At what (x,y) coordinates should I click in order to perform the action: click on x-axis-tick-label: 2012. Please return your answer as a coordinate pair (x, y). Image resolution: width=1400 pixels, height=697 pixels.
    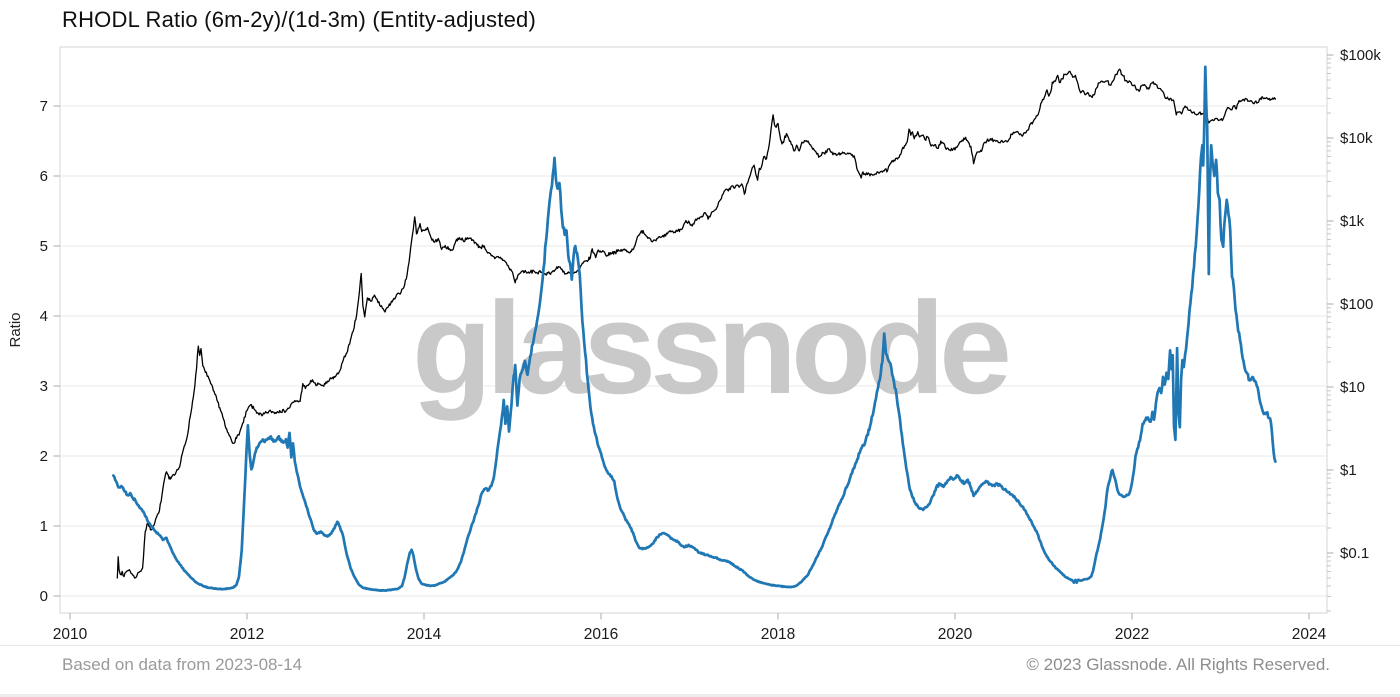
    Looking at the image, I should click on (247, 634).